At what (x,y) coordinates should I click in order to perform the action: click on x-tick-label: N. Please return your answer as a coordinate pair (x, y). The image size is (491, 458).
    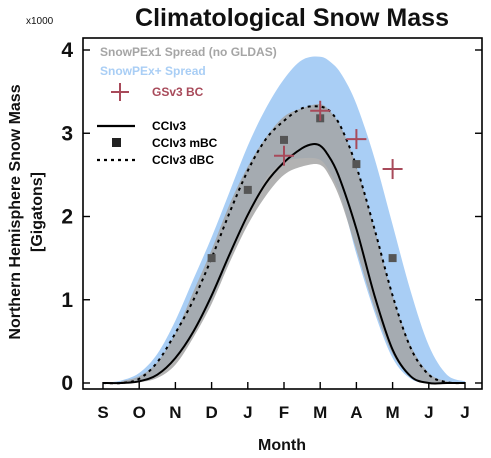
    Looking at the image, I should click on (175, 412).